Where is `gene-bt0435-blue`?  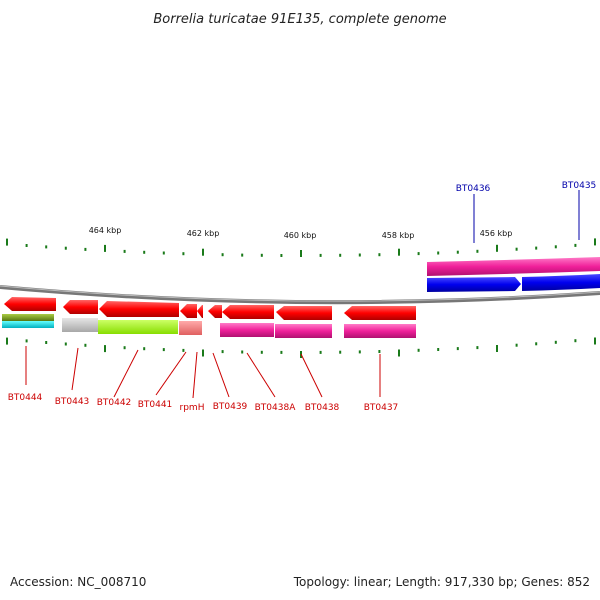 gene-bt0435-blue is located at coordinates (561, 282).